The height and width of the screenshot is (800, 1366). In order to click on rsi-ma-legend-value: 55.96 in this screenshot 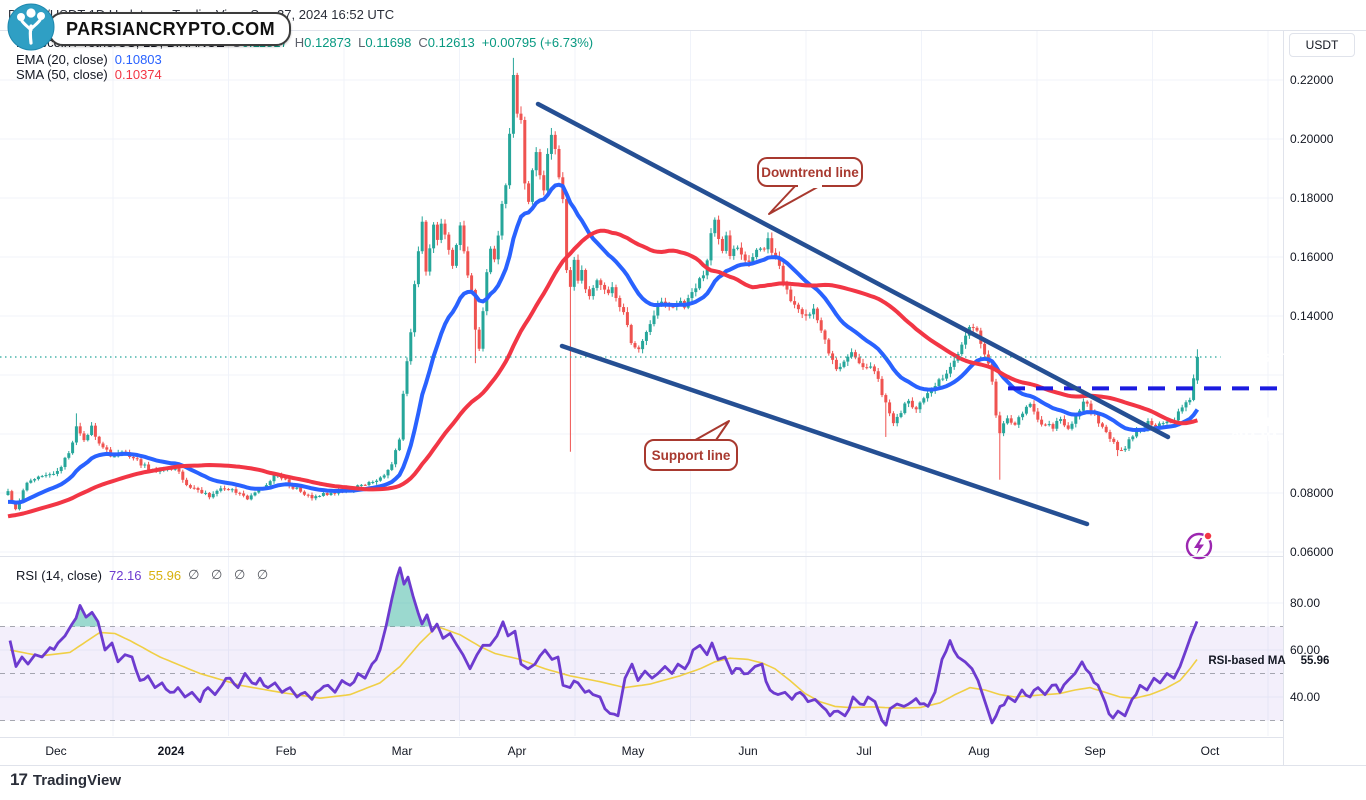, I will do `click(165, 575)`.